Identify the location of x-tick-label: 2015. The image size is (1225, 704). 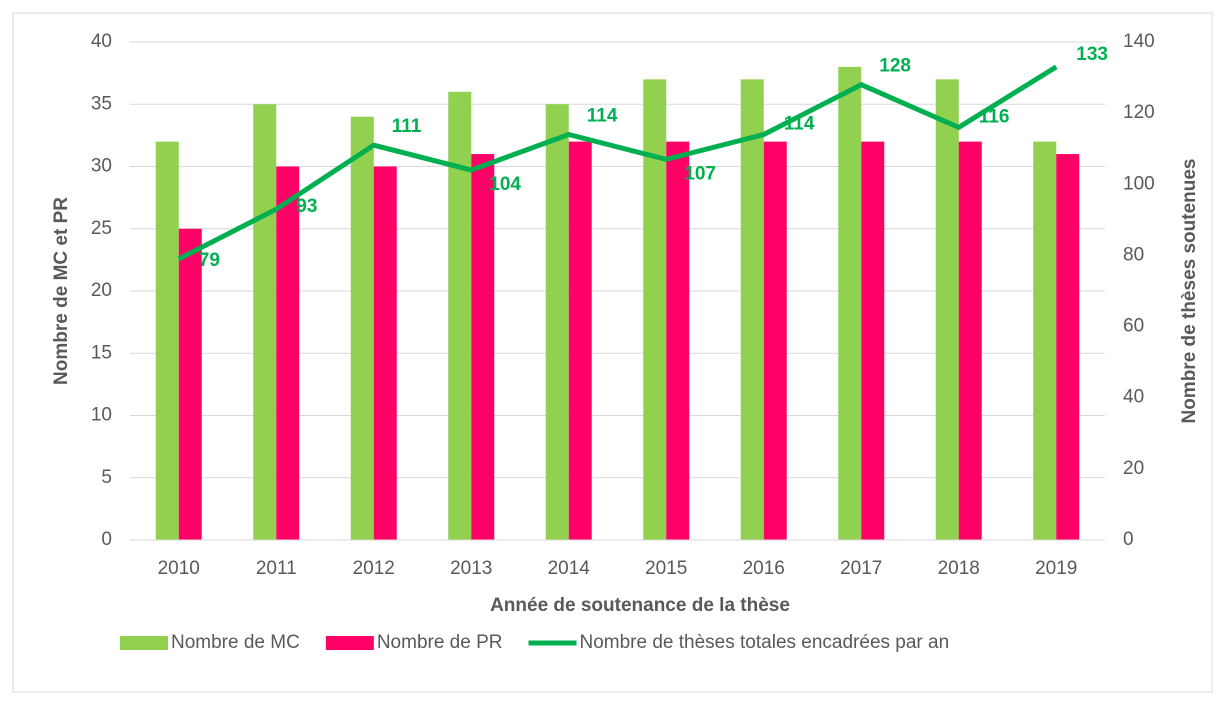
(666, 568).